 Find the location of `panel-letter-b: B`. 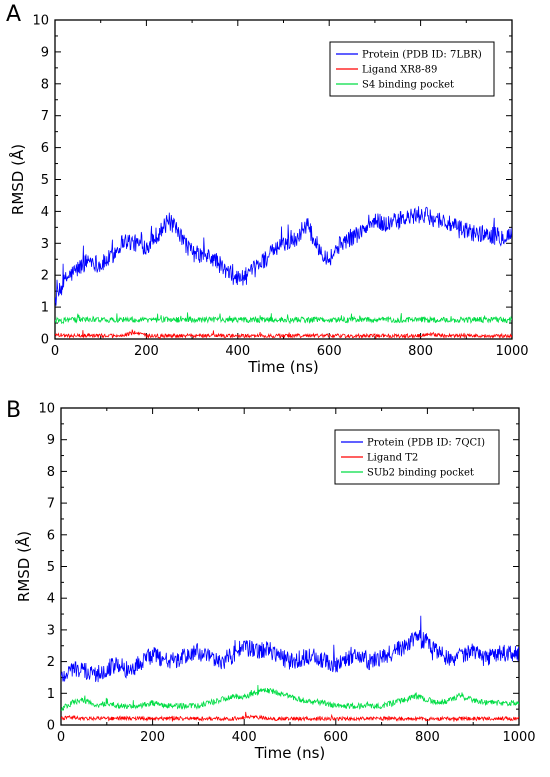

panel-letter-b: B is located at coordinates (14, 410).